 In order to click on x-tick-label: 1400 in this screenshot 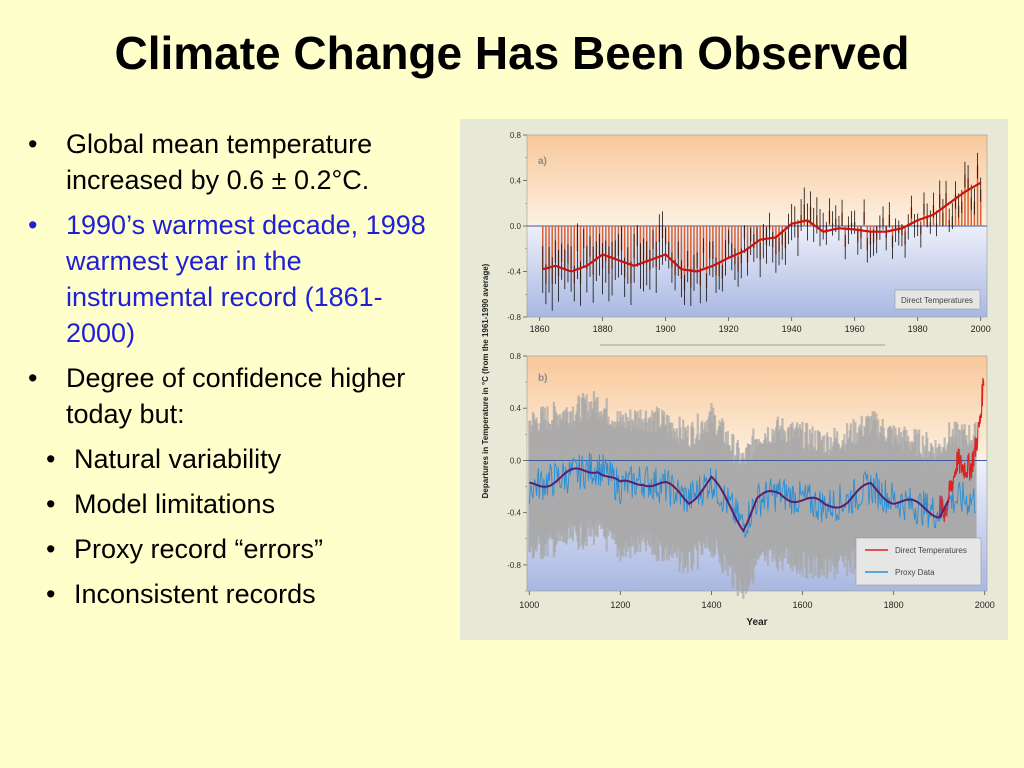, I will do `click(711, 605)`.